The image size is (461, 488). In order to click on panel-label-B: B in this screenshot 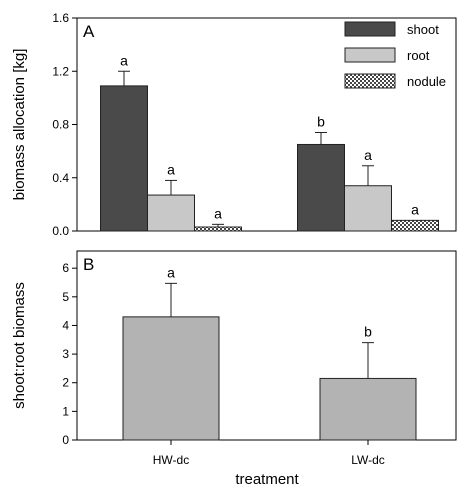, I will do `click(88, 264)`.